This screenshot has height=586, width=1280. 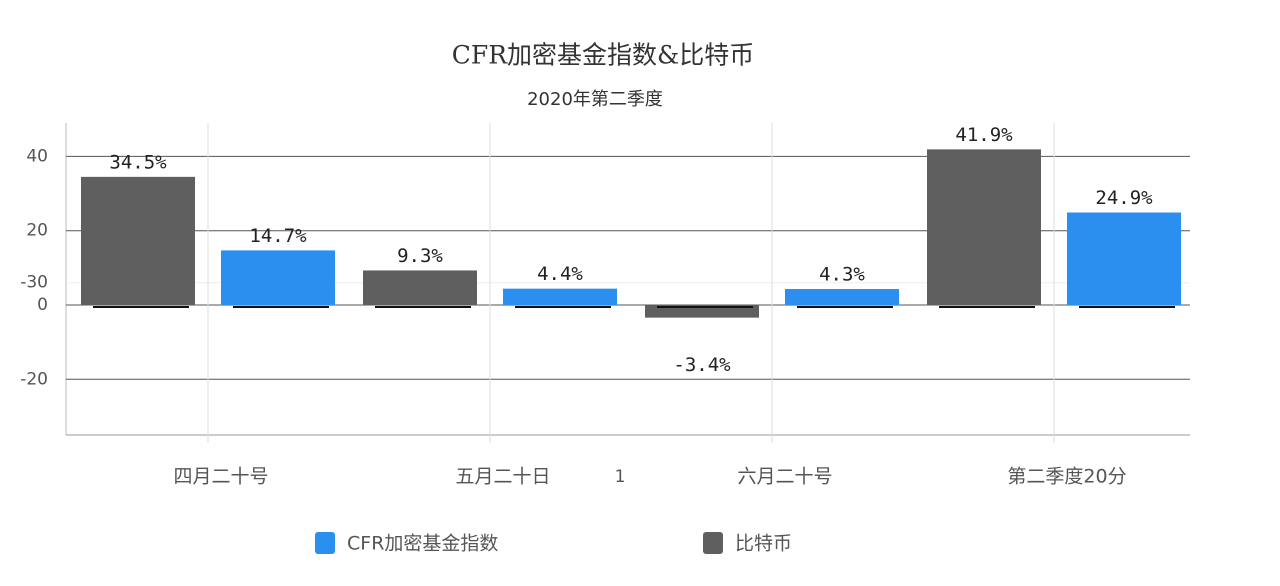 What do you see at coordinates (278, 236) in the screenshot?
I see `value-label: 14.7%` at bounding box center [278, 236].